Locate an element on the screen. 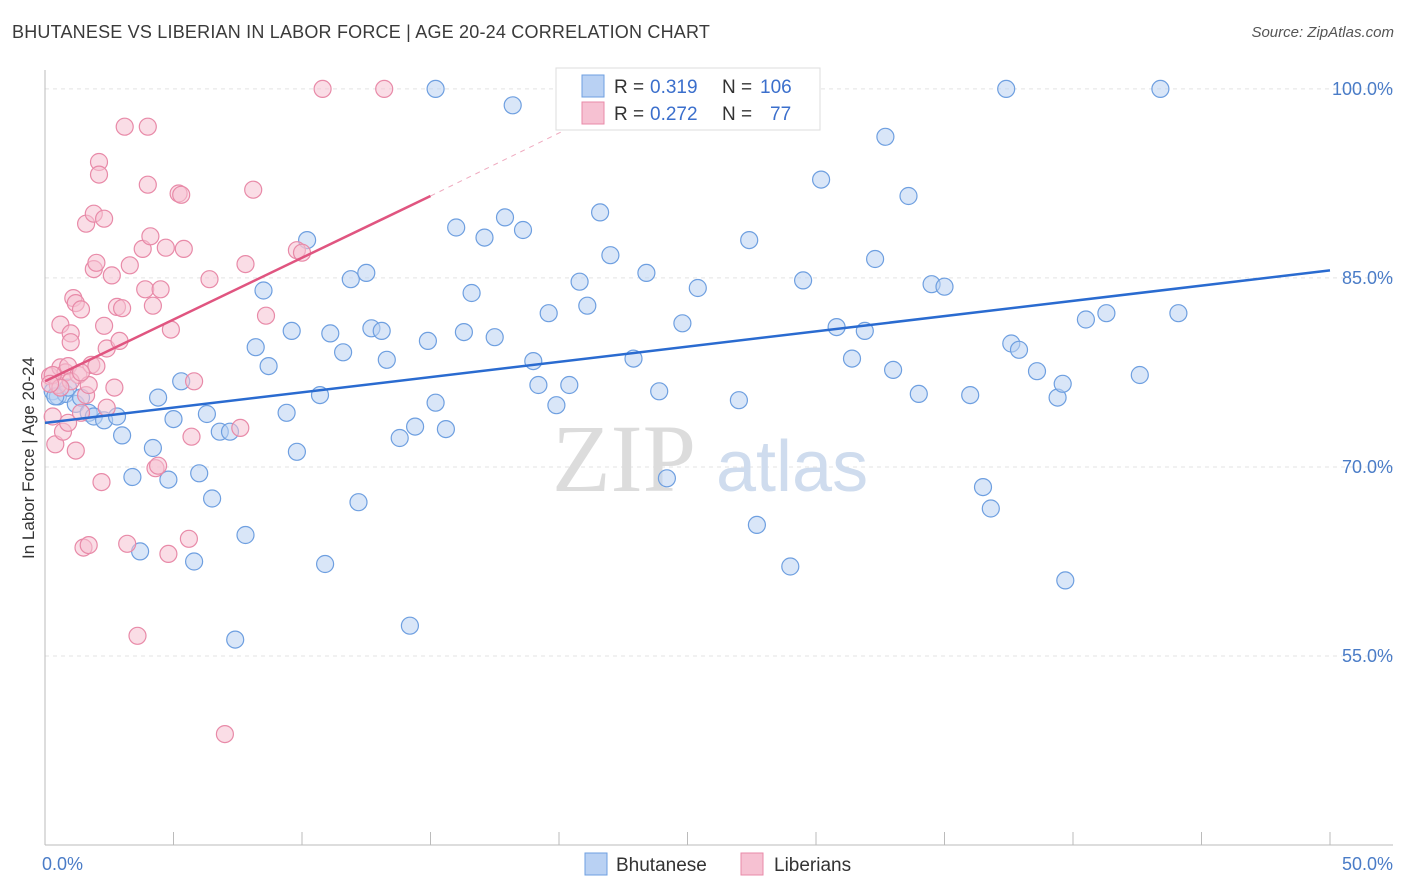  y-tick-labels: 100.0% 85.0% 70.0% 55.0% is located at coordinates (1362, 372).